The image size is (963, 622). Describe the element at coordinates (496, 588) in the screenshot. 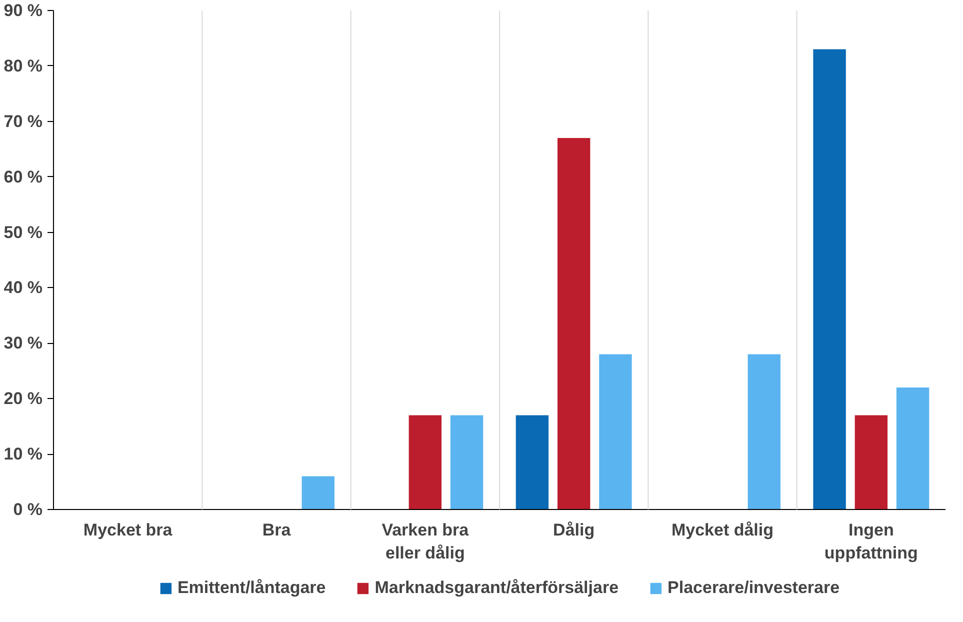

I see `legend-label: Marknadsgarant/återförsäljare` at that location.